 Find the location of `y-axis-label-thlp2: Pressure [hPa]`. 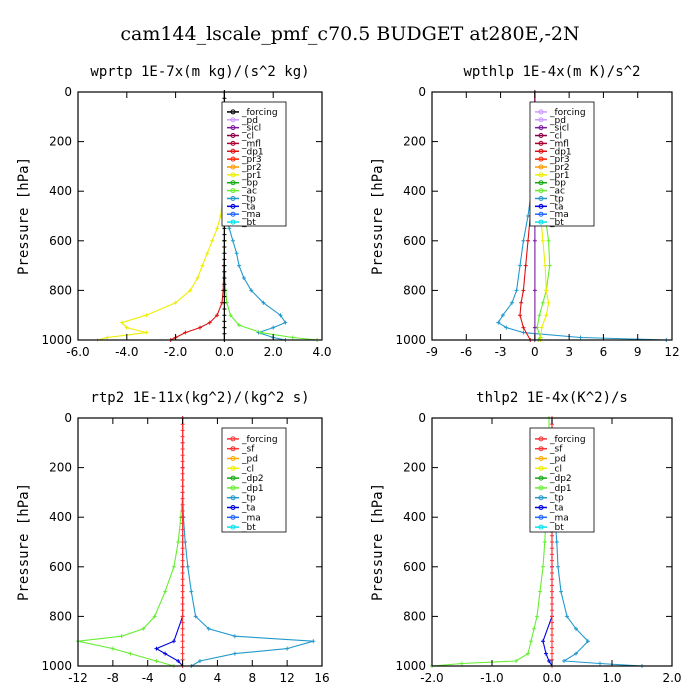

y-axis-label-thlp2: Pressure [hPa] is located at coordinates (378, 542).